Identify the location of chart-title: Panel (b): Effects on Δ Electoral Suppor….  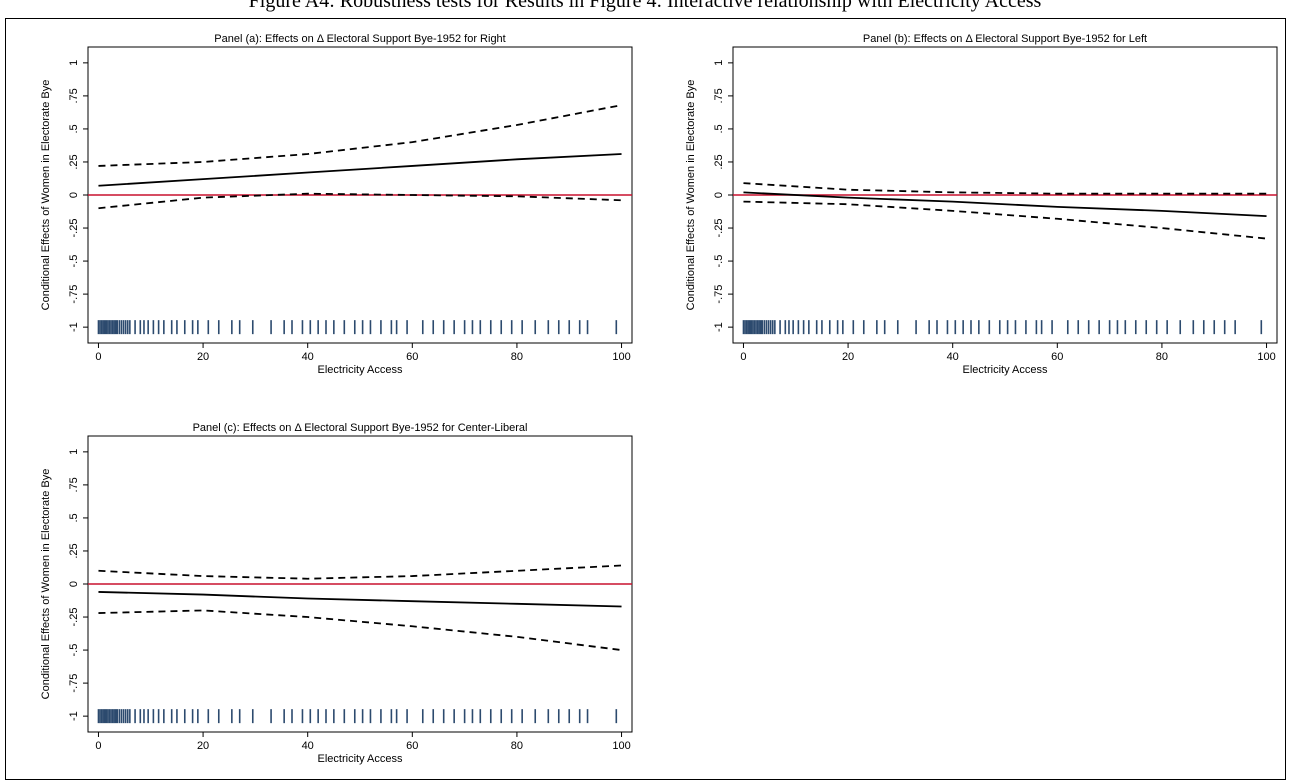
(1005, 39).